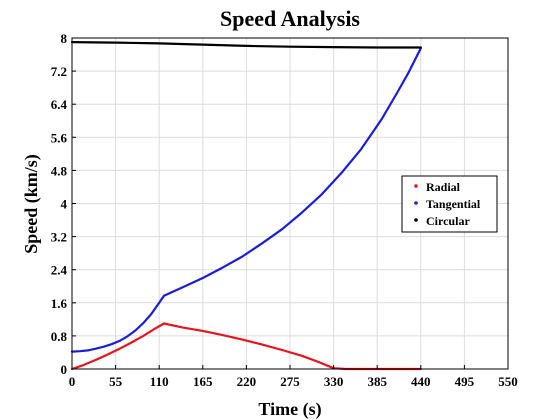  Describe the element at coordinates (453, 204) in the screenshot. I see `legend-label-tangential: Tangential` at that location.